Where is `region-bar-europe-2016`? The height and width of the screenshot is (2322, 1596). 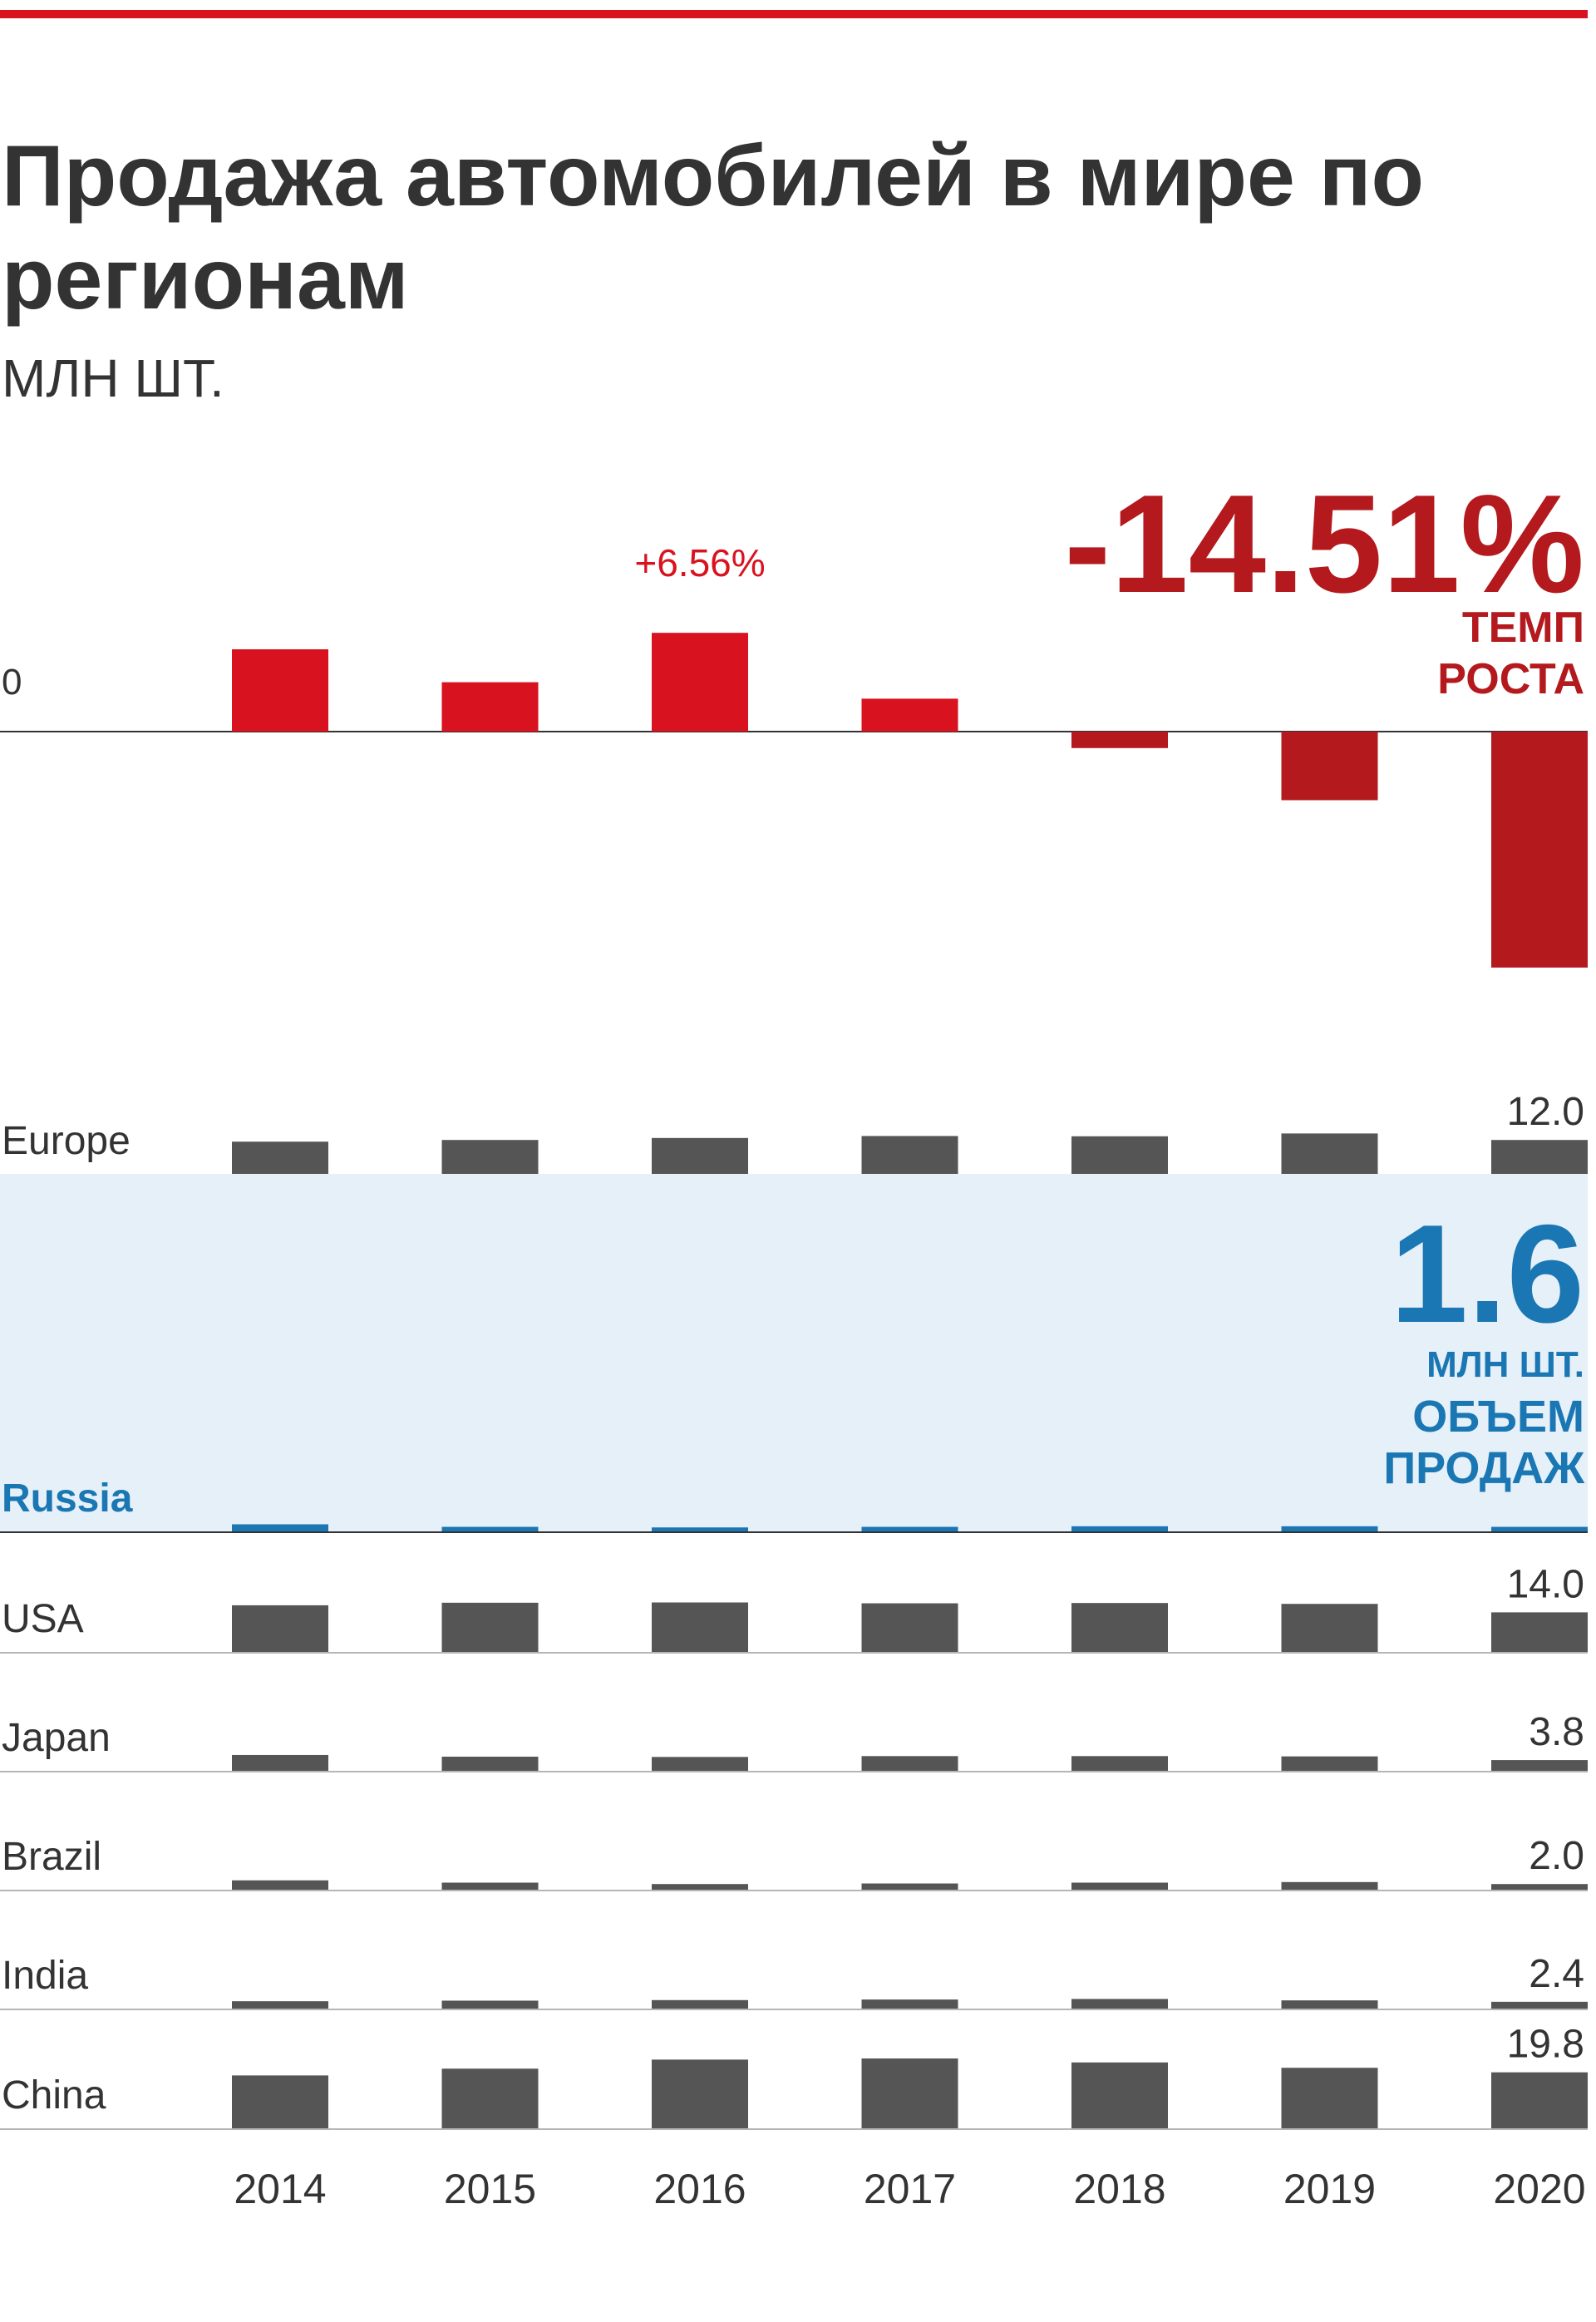 region-bar-europe-2016 is located at coordinates (700, 1155).